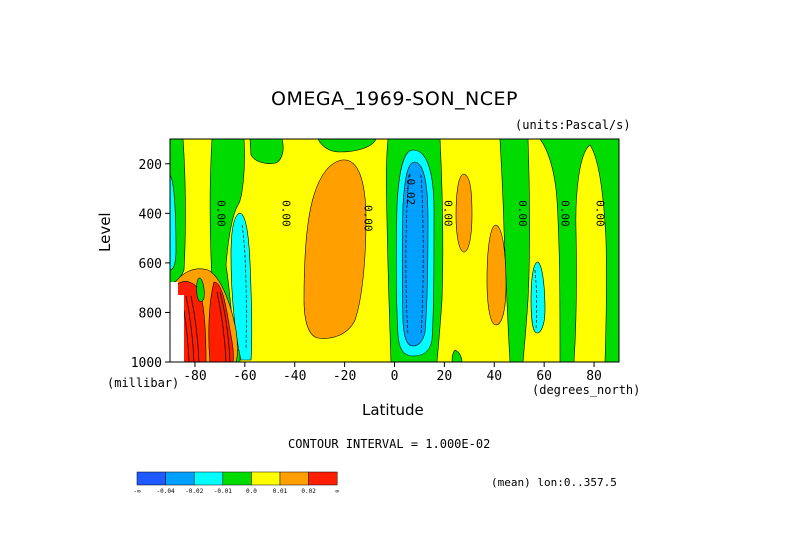  What do you see at coordinates (393, 410) in the screenshot?
I see `x-axis-title: Latitude` at bounding box center [393, 410].